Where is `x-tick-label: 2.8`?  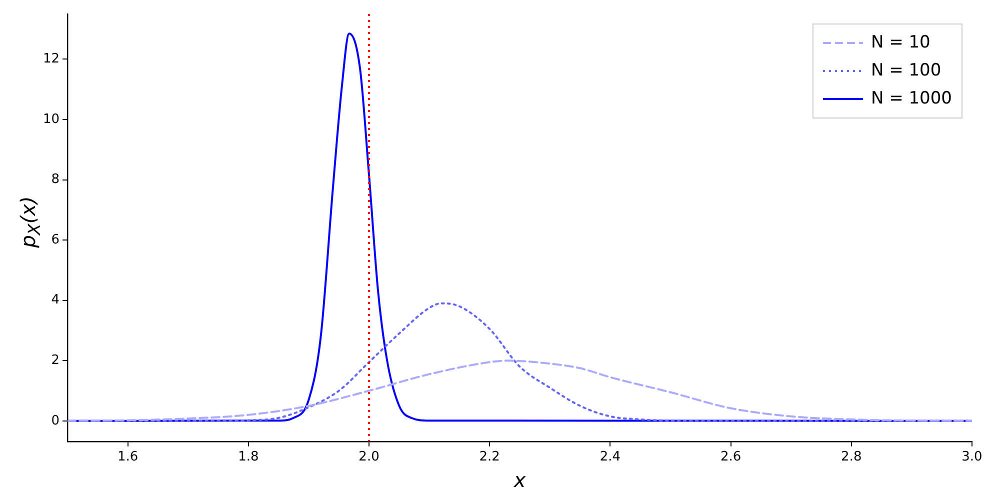
x-tick-label: 2.8 is located at coordinates (851, 457).